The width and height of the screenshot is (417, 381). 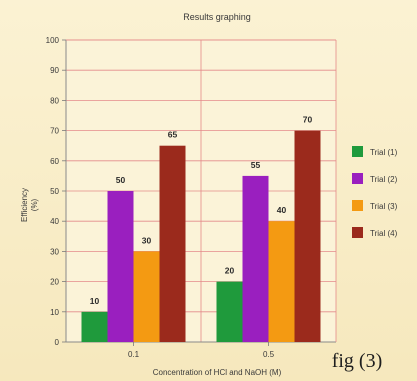 What do you see at coordinates (54, 251) in the screenshot?
I see `y-tick-label: 30` at bounding box center [54, 251].